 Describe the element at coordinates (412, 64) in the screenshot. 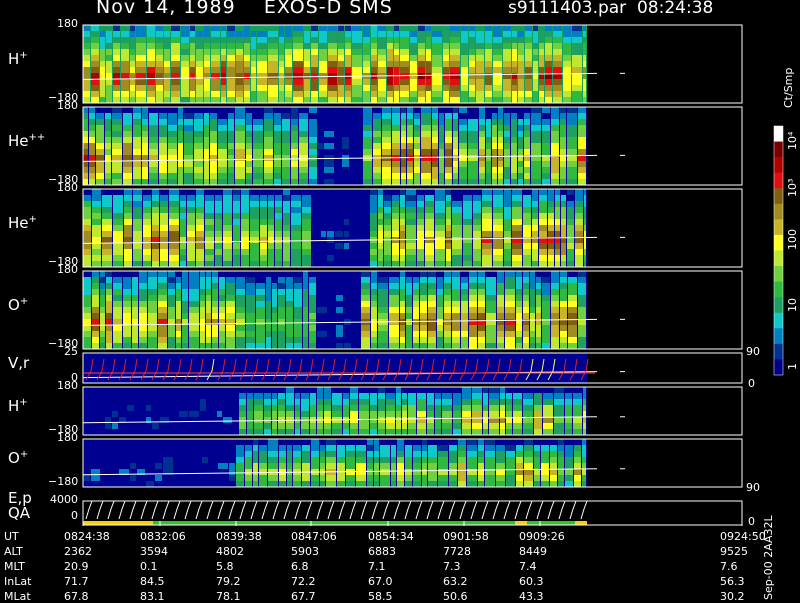

I see `panel-frame` at that location.